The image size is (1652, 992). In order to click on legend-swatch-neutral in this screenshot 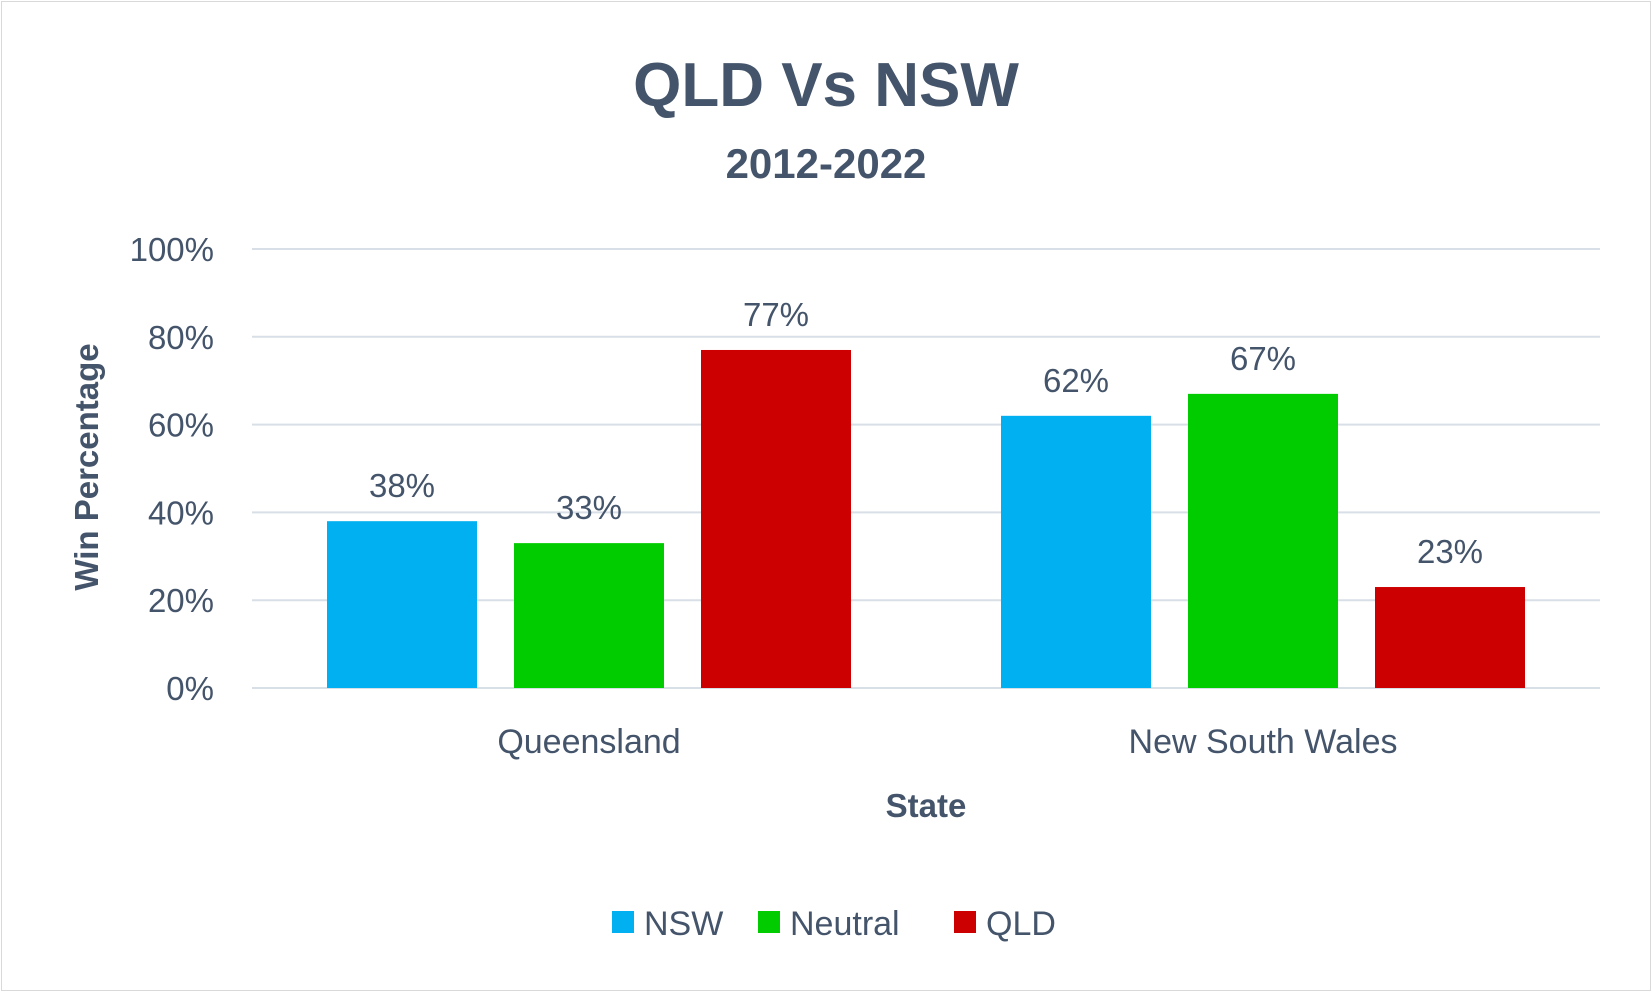, I will do `click(769, 922)`.